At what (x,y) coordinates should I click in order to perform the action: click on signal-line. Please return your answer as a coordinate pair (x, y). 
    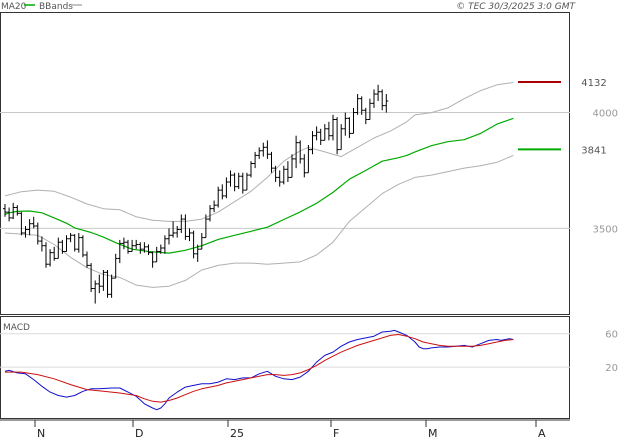
    Looking at the image, I should click on (259, 368).